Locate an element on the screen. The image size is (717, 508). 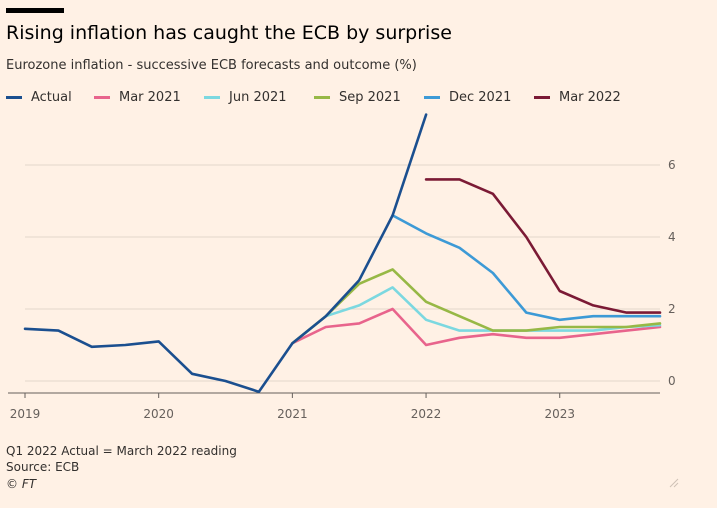
x-tick-label-2023: 2023 is located at coordinates (559, 414).